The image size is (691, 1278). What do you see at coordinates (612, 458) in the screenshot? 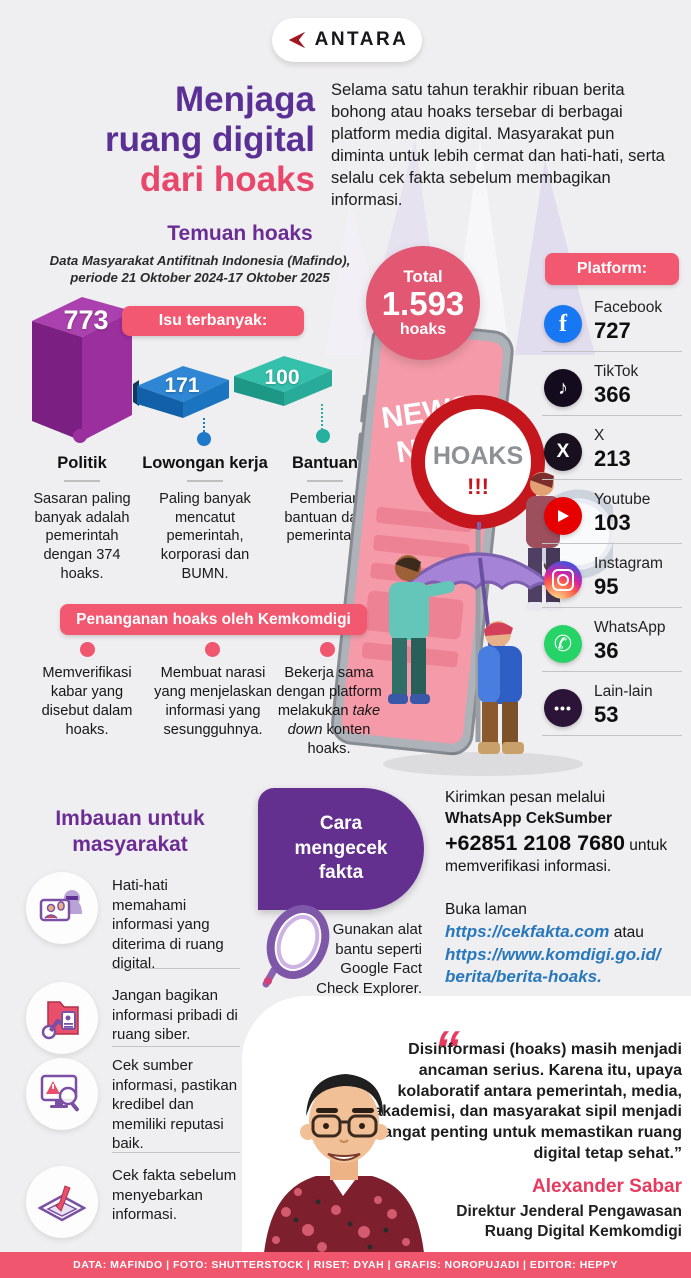
I see `platform-count: 213` at bounding box center [612, 458].